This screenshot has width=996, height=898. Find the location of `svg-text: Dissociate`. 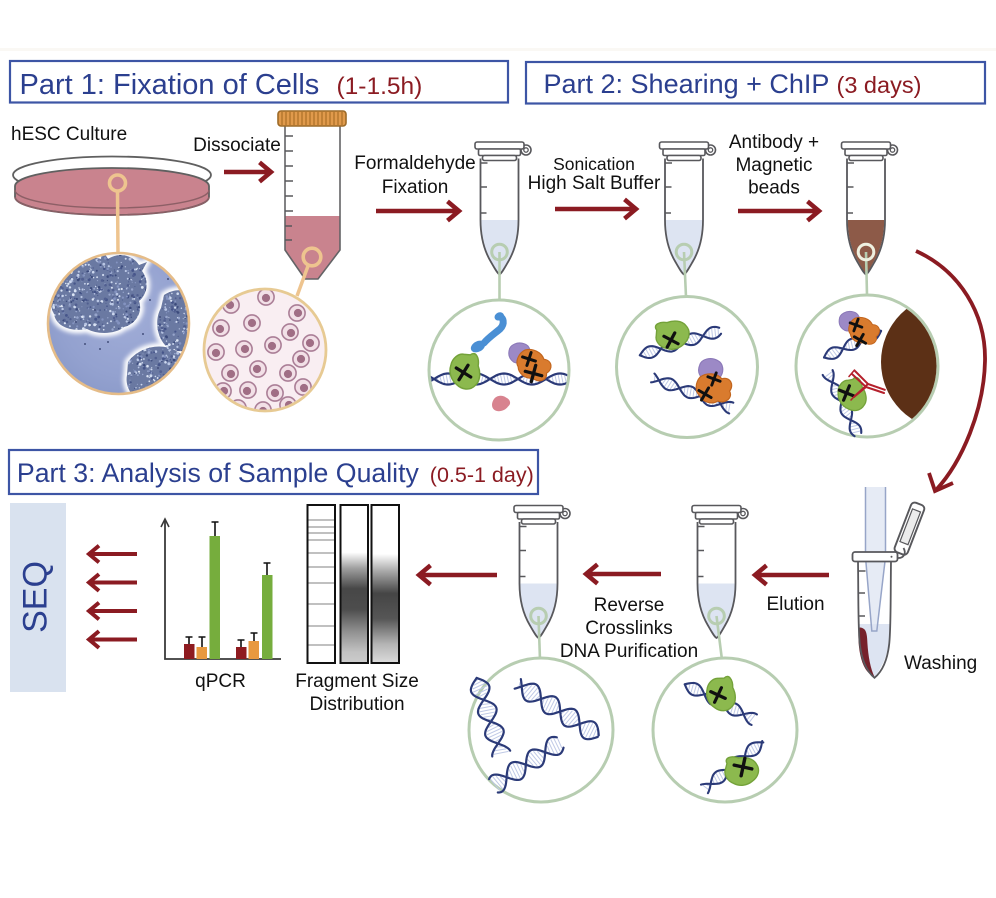

svg-text: Dissociate is located at coordinates (237, 145).